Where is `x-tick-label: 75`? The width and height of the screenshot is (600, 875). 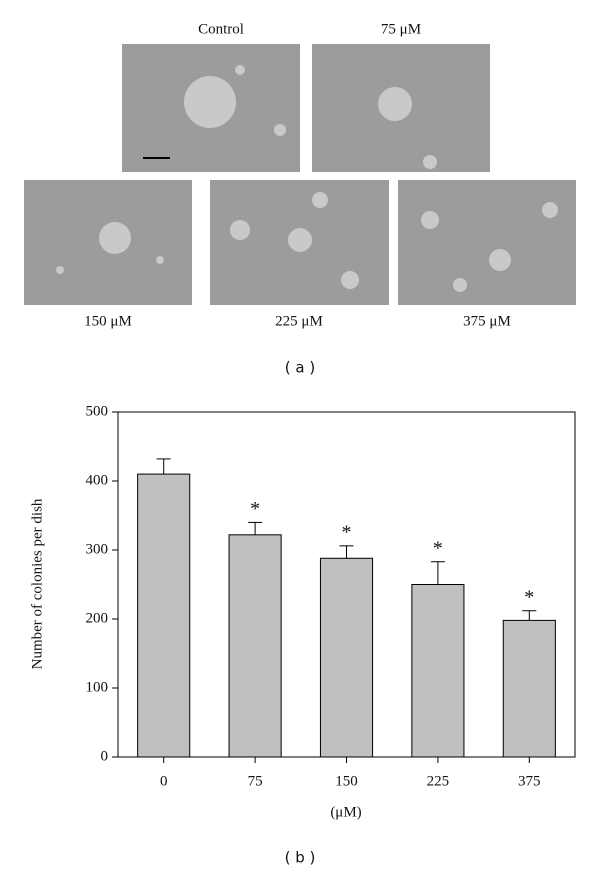
x-tick-label: 75 is located at coordinates (255, 781).